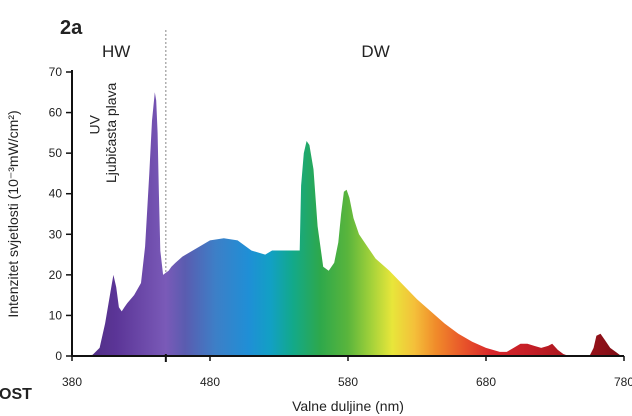  What do you see at coordinates (56, 153) in the screenshot?
I see `y-tick-label: 50` at bounding box center [56, 153].